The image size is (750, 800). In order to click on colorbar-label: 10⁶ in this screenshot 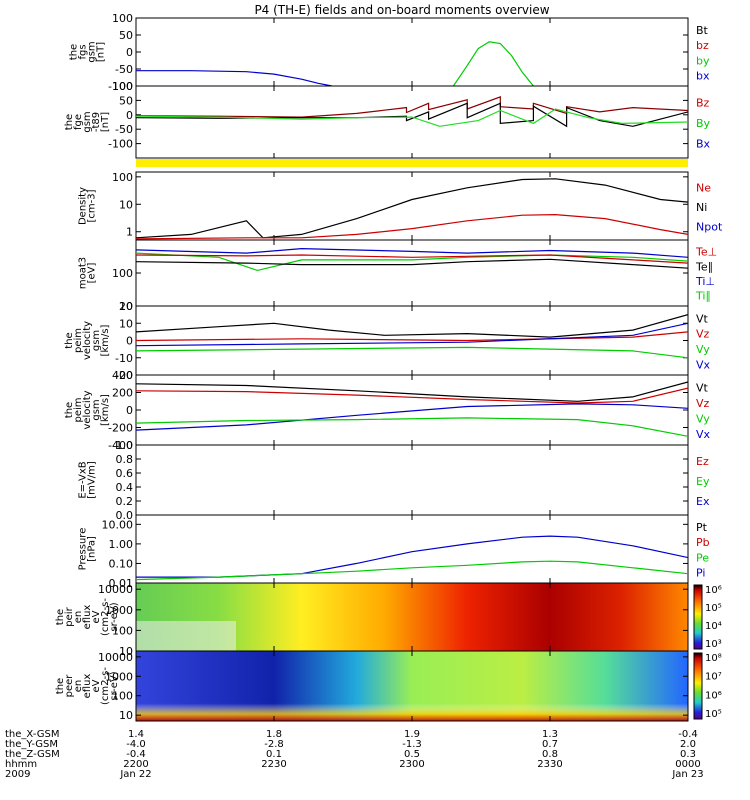, I will do `click(713, 590)`.